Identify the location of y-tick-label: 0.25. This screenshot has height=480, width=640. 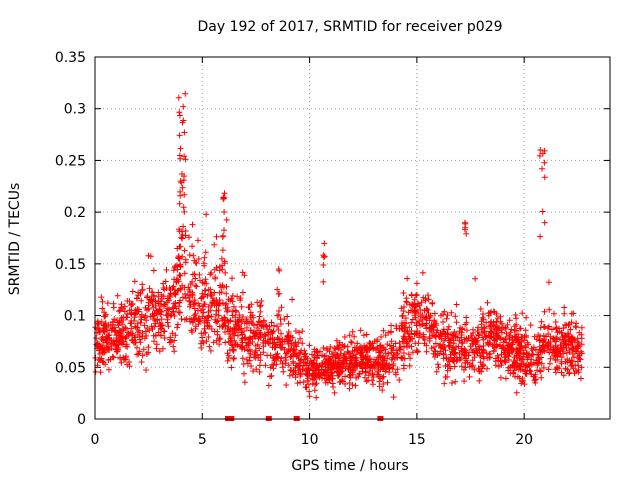
(70, 161).